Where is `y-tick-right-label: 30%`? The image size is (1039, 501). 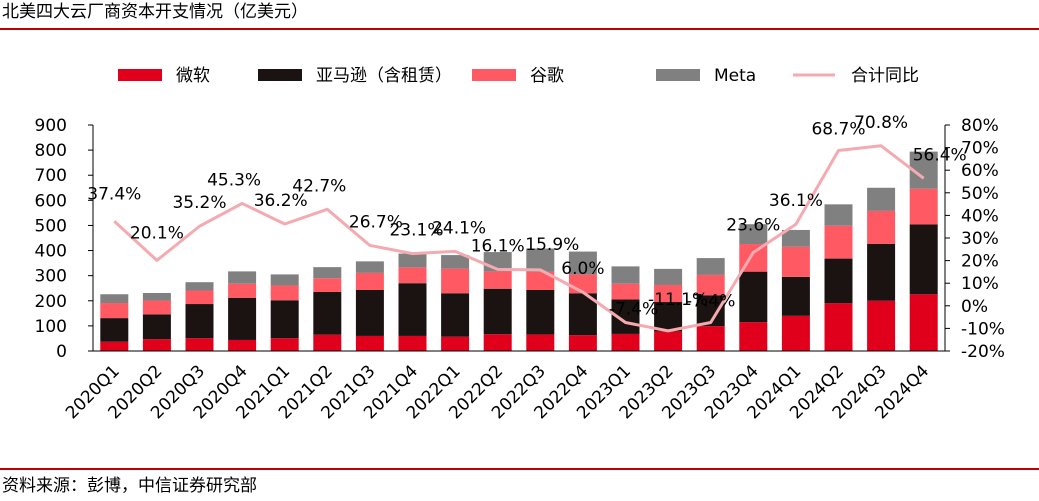 y-tick-right-label: 30% is located at coordinates (980, 239).